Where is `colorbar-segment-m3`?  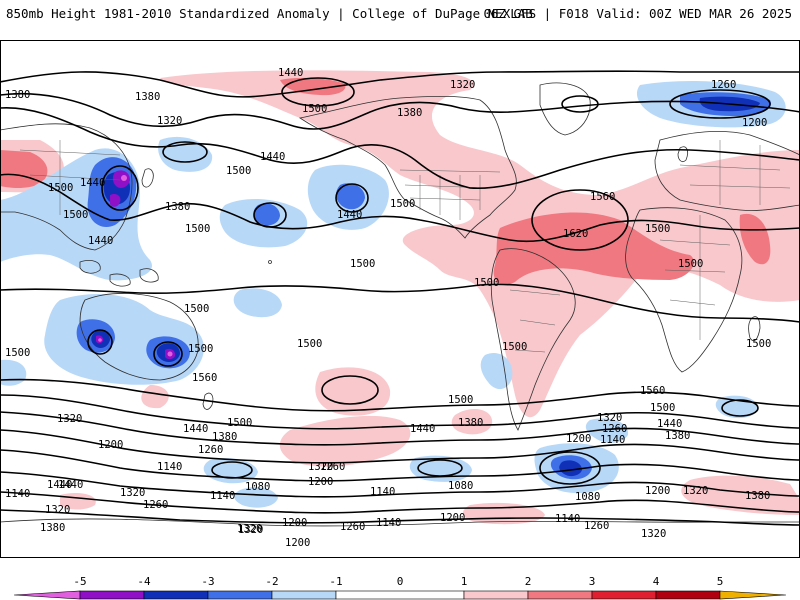 colorbar-segment-m3 is located at coordinates (176, 595).